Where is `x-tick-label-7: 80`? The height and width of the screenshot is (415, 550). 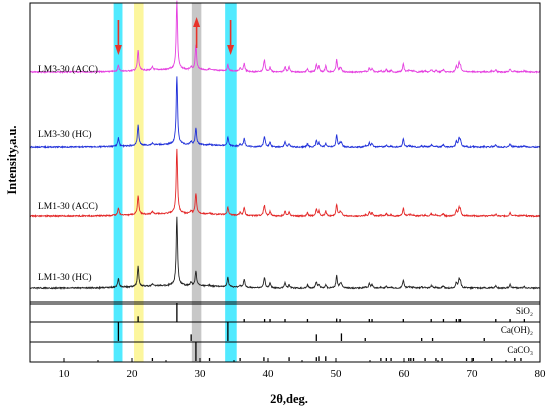 x-tick-label-7: 80 is located at coordinates (541, 374).